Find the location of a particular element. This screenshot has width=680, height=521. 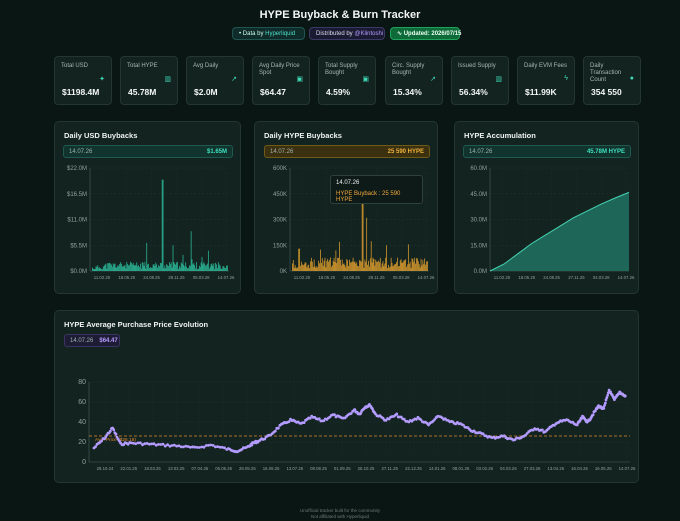

x-tick-label: 14.07.26 is located at coordinates (426, 277).